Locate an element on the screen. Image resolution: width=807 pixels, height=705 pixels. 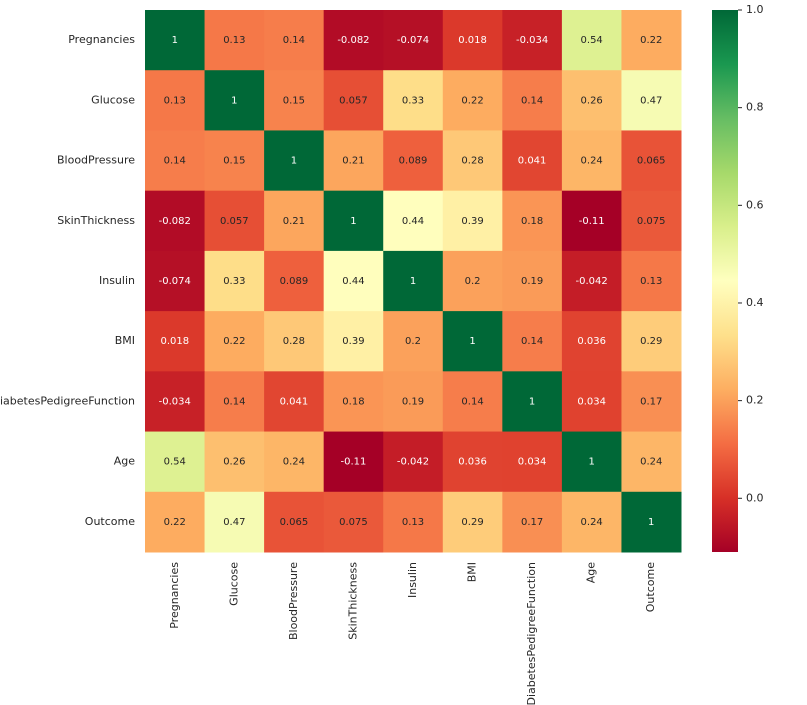
cell-label: 0.034 is located at coordinates (591, 401).